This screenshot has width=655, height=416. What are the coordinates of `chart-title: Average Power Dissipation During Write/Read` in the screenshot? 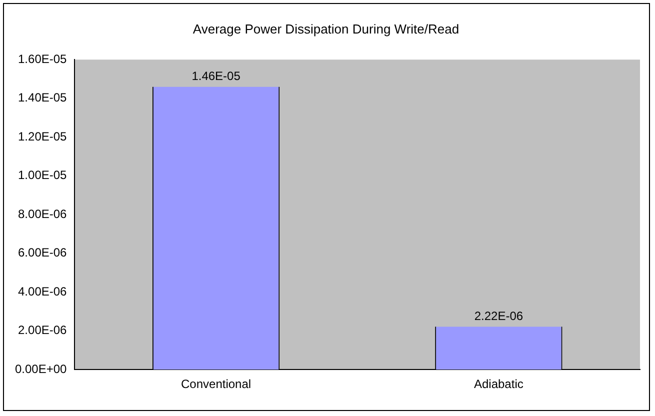 It's located at (326, 28).